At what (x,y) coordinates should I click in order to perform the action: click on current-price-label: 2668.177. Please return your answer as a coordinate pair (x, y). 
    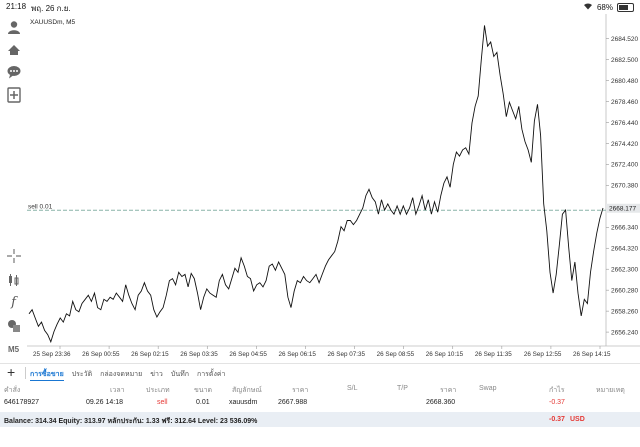
    Looking at the image, I should click on (622, 209).